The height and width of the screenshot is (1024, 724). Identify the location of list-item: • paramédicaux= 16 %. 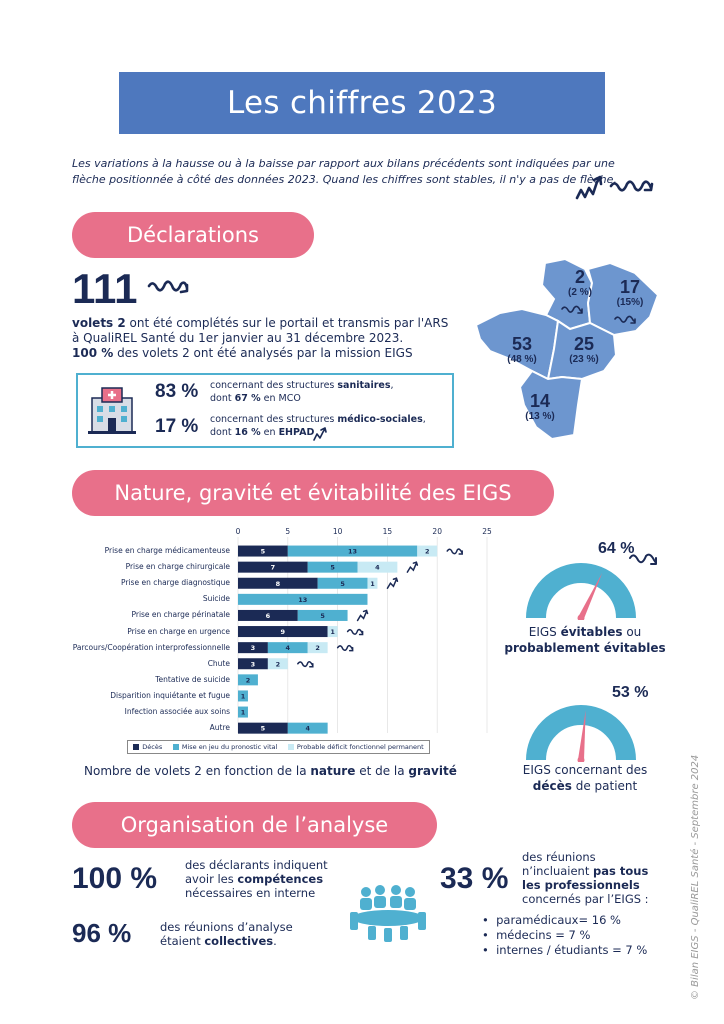
(551, 920).